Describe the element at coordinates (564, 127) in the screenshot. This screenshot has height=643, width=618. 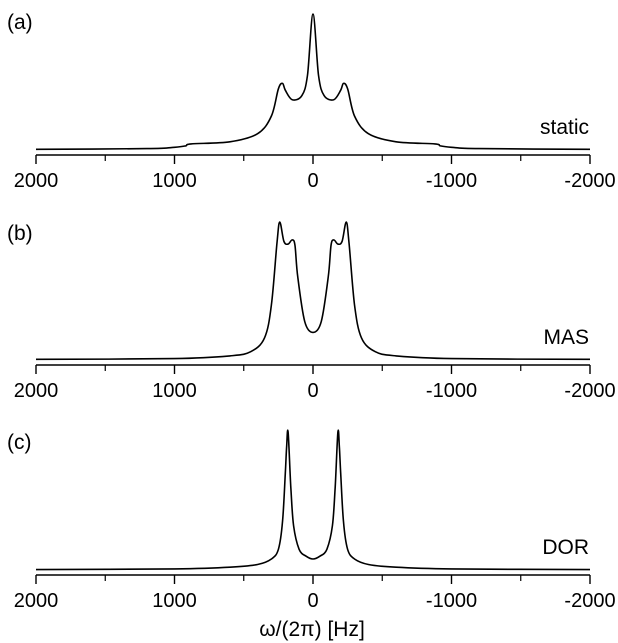
I see `trace-label: static` at that location.